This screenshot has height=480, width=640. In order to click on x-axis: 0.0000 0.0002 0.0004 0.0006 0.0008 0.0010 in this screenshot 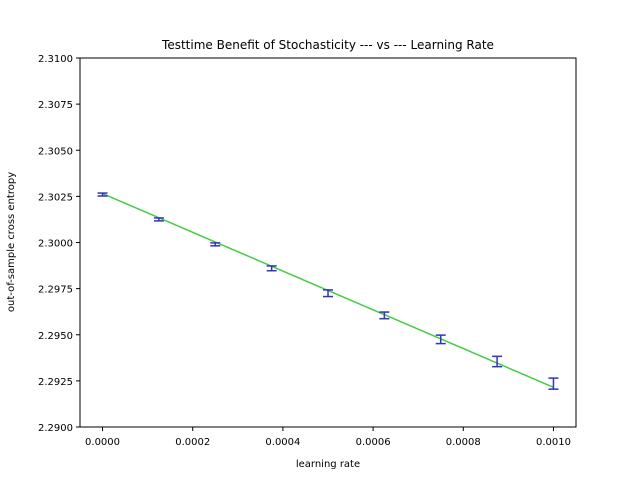, I will do `click(328, 437)`.